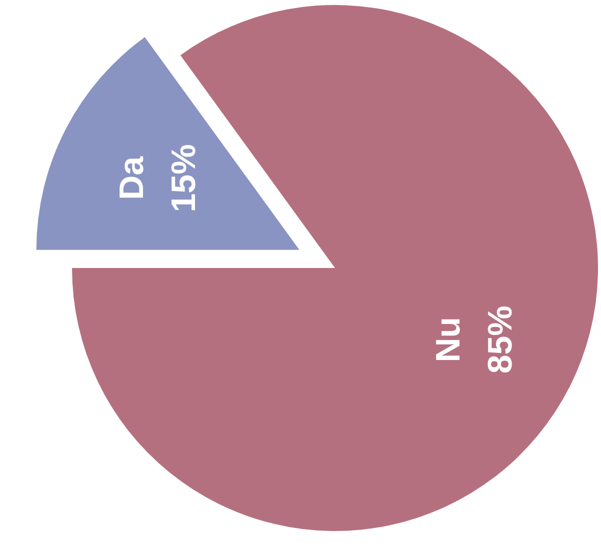 This screenshot has width=601, height=545. Describe the element at coordinates (449, 339) in the screenshot. I see `slice-label: Nu` at that location.